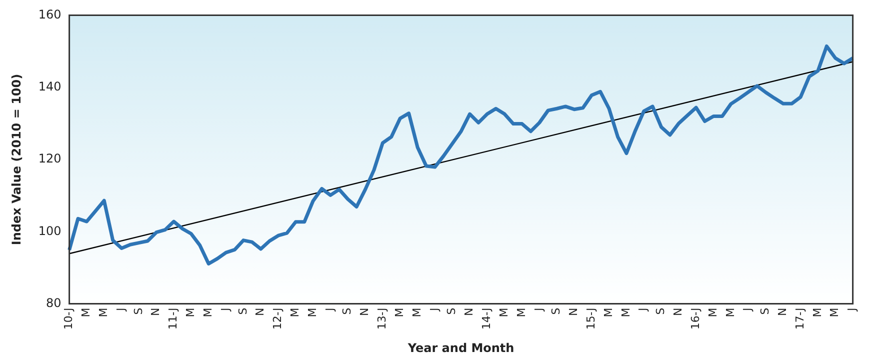 This screenshot has width=870, height=364. Describe the element at coordinates (695, 319) in the screenshot. I see `x-tick-label: 16-J` at that location.